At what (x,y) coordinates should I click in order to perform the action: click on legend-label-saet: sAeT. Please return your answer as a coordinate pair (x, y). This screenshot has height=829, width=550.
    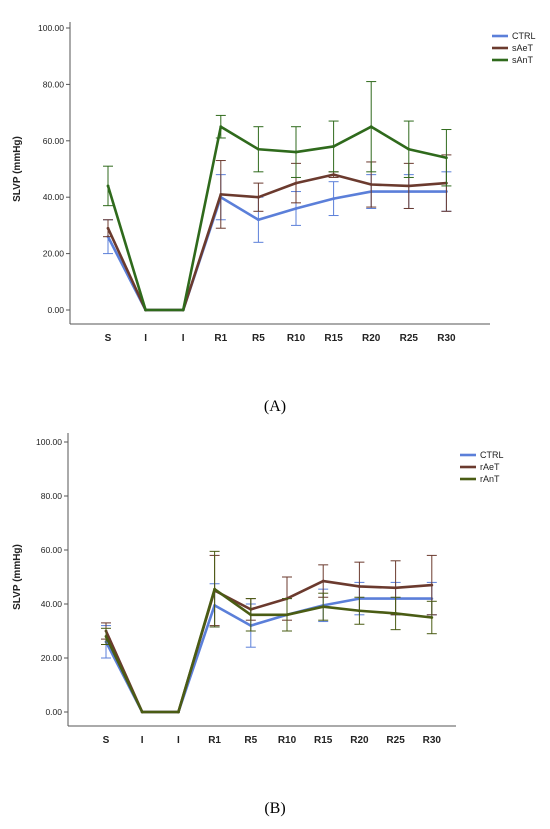
    Looking at the image, I should click on (523, 48).